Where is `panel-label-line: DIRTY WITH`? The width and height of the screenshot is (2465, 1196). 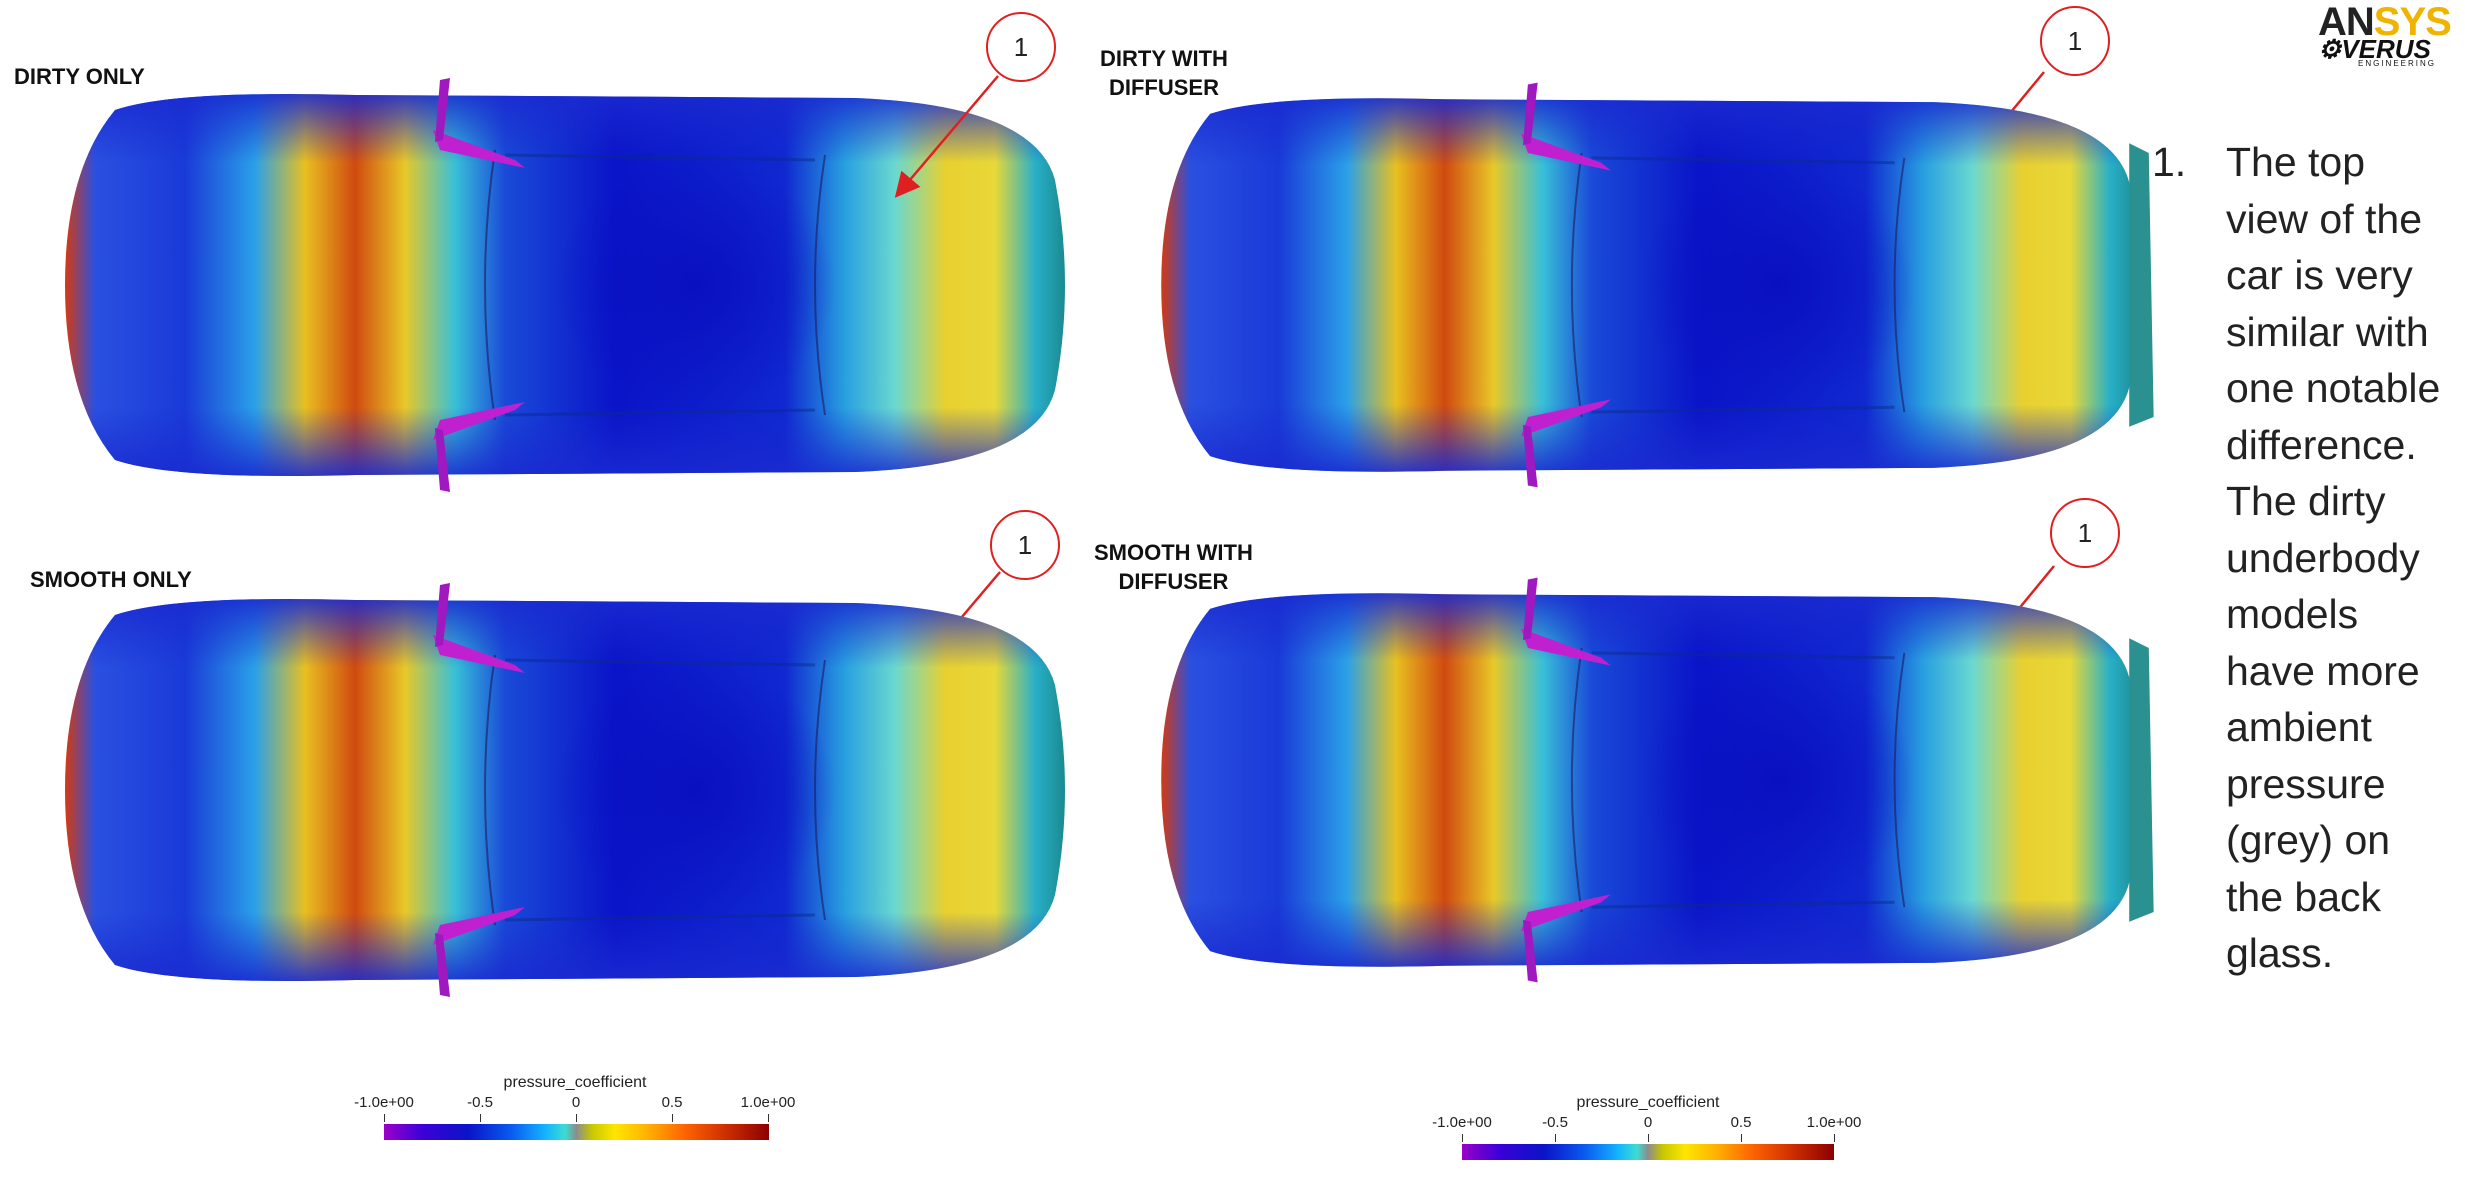 panel-label-line: DIRTY WITH is located at coordinates (1164, 58).